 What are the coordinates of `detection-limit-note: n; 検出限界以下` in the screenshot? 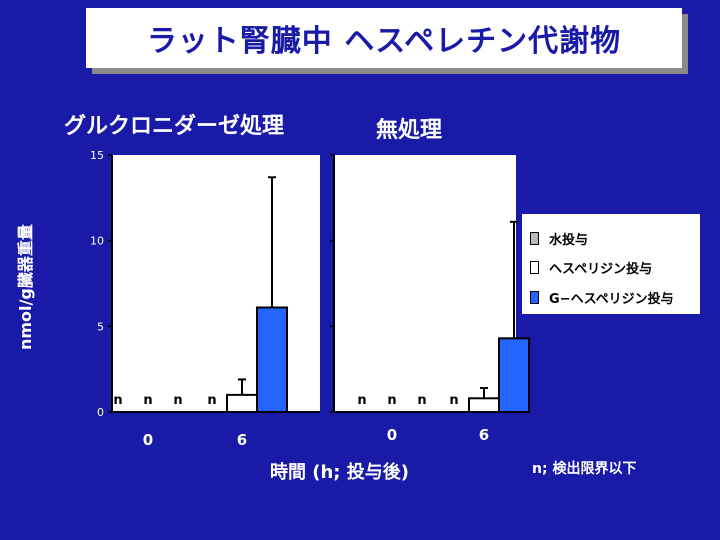 It's located at (584, 469).